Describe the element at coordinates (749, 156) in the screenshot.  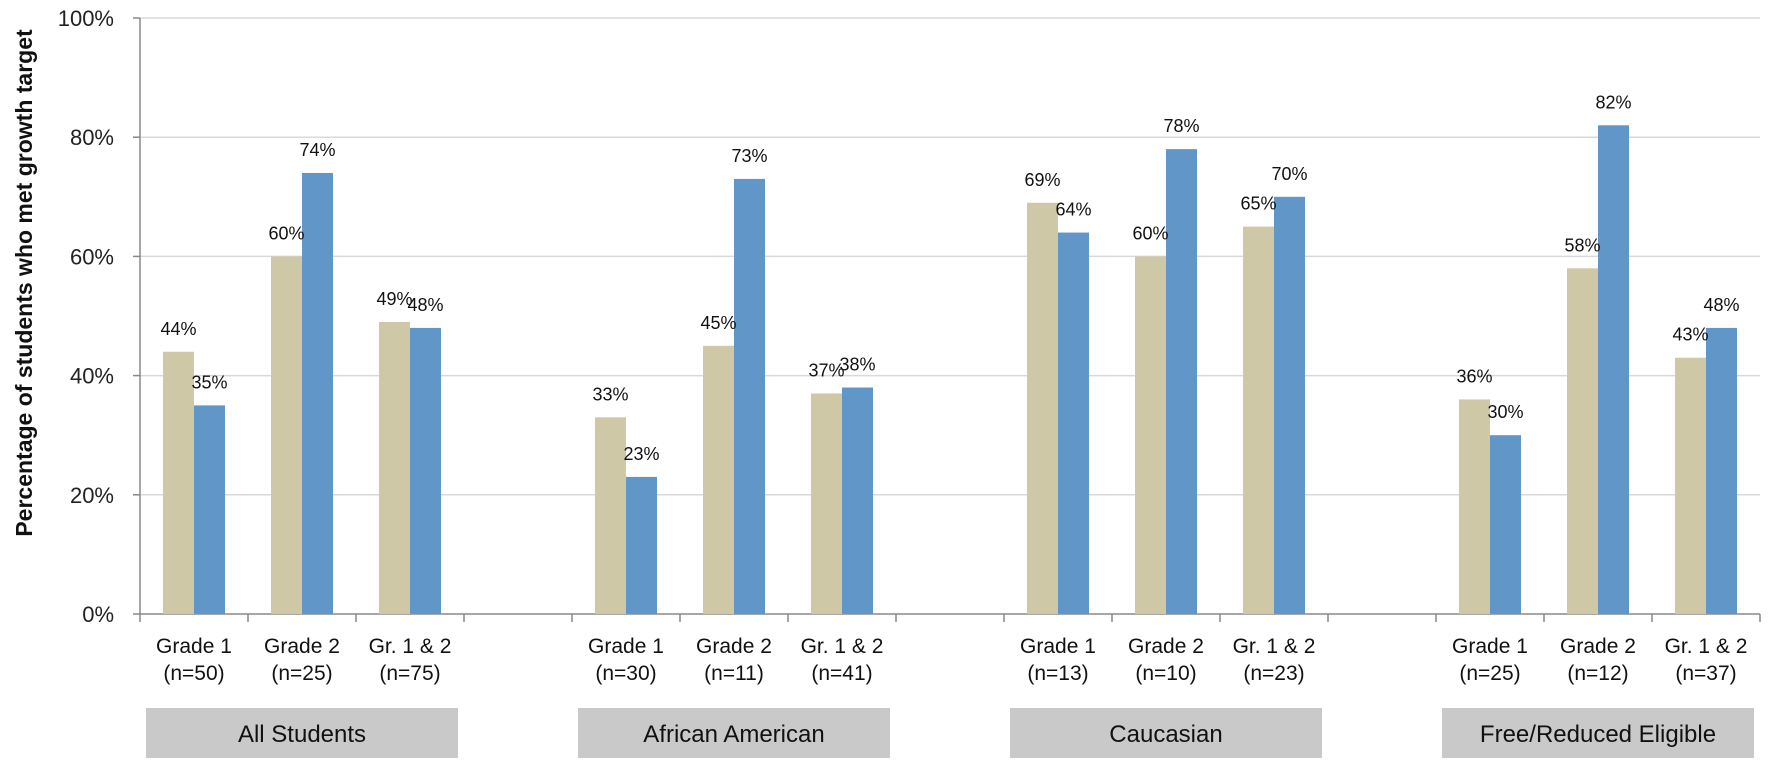
I see `data-label-b: 73%` at that location.